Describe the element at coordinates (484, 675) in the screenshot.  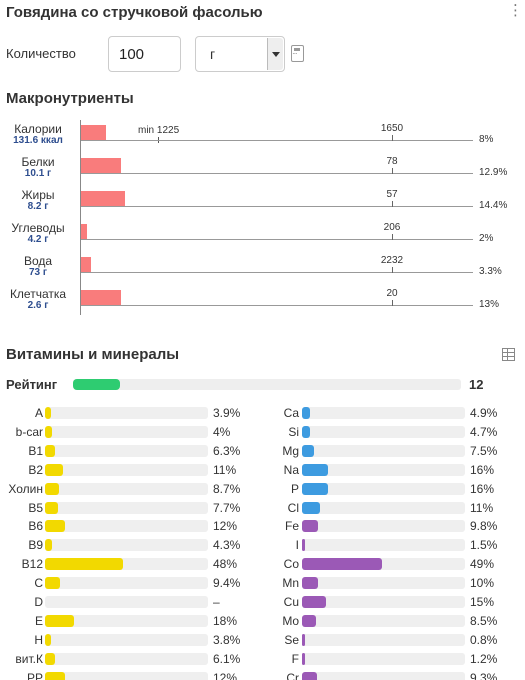
I see `nutrient-value: 9.3%` at that location.